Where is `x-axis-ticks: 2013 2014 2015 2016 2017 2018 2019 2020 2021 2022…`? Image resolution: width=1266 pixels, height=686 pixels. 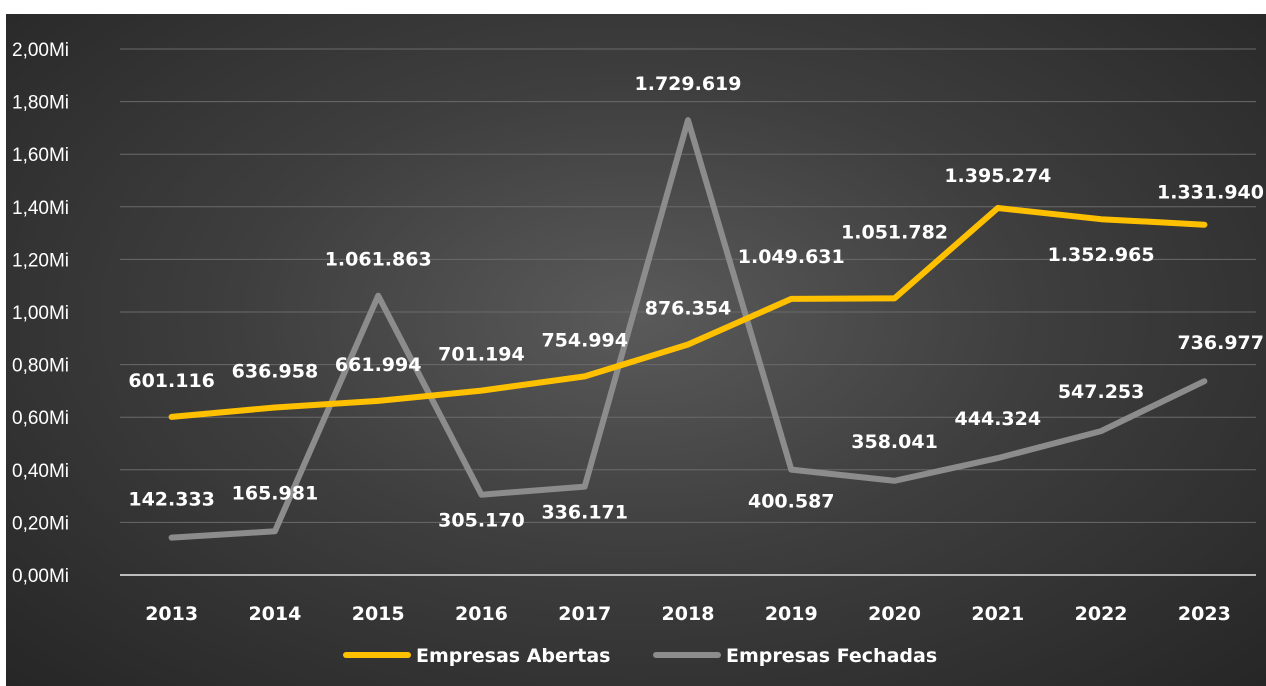
x-axis-ticks: 2013 2014 2015 2016 2017 2018 2019 2020 2021 2022… is located at coordinates (688, 614).